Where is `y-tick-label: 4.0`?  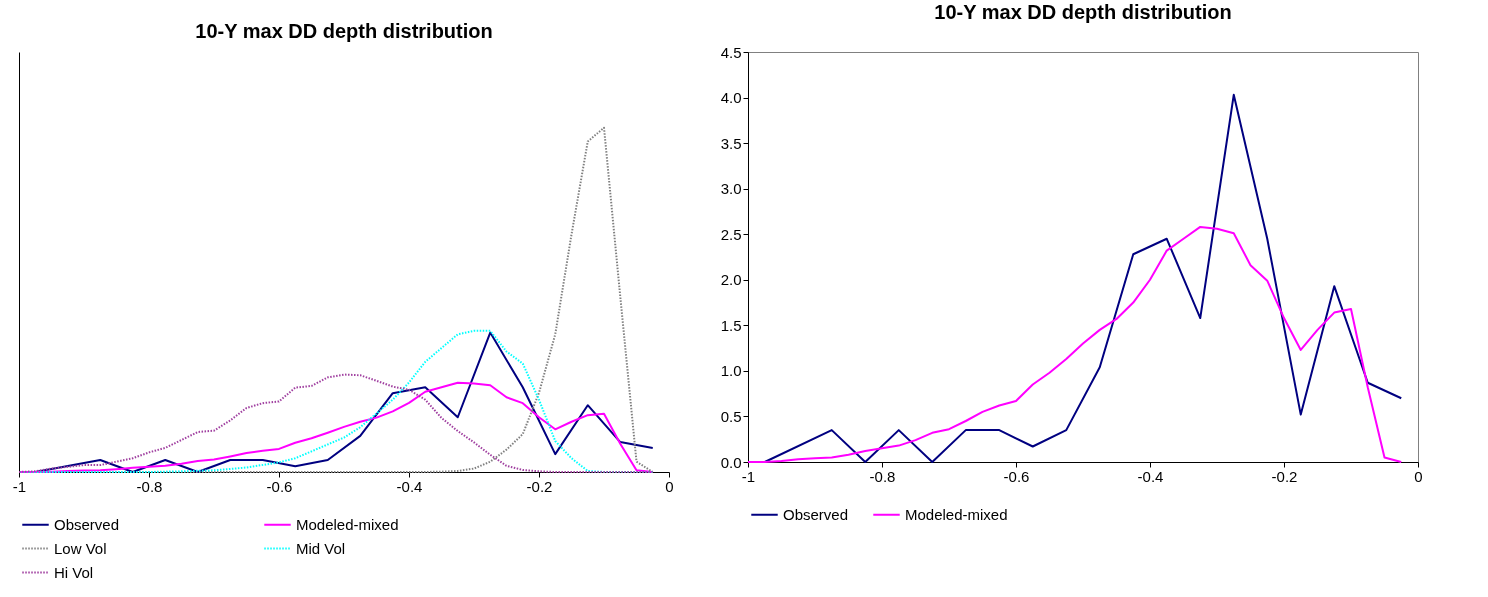
y-tick-label: 4.0 is located at coordinates (731, 98).